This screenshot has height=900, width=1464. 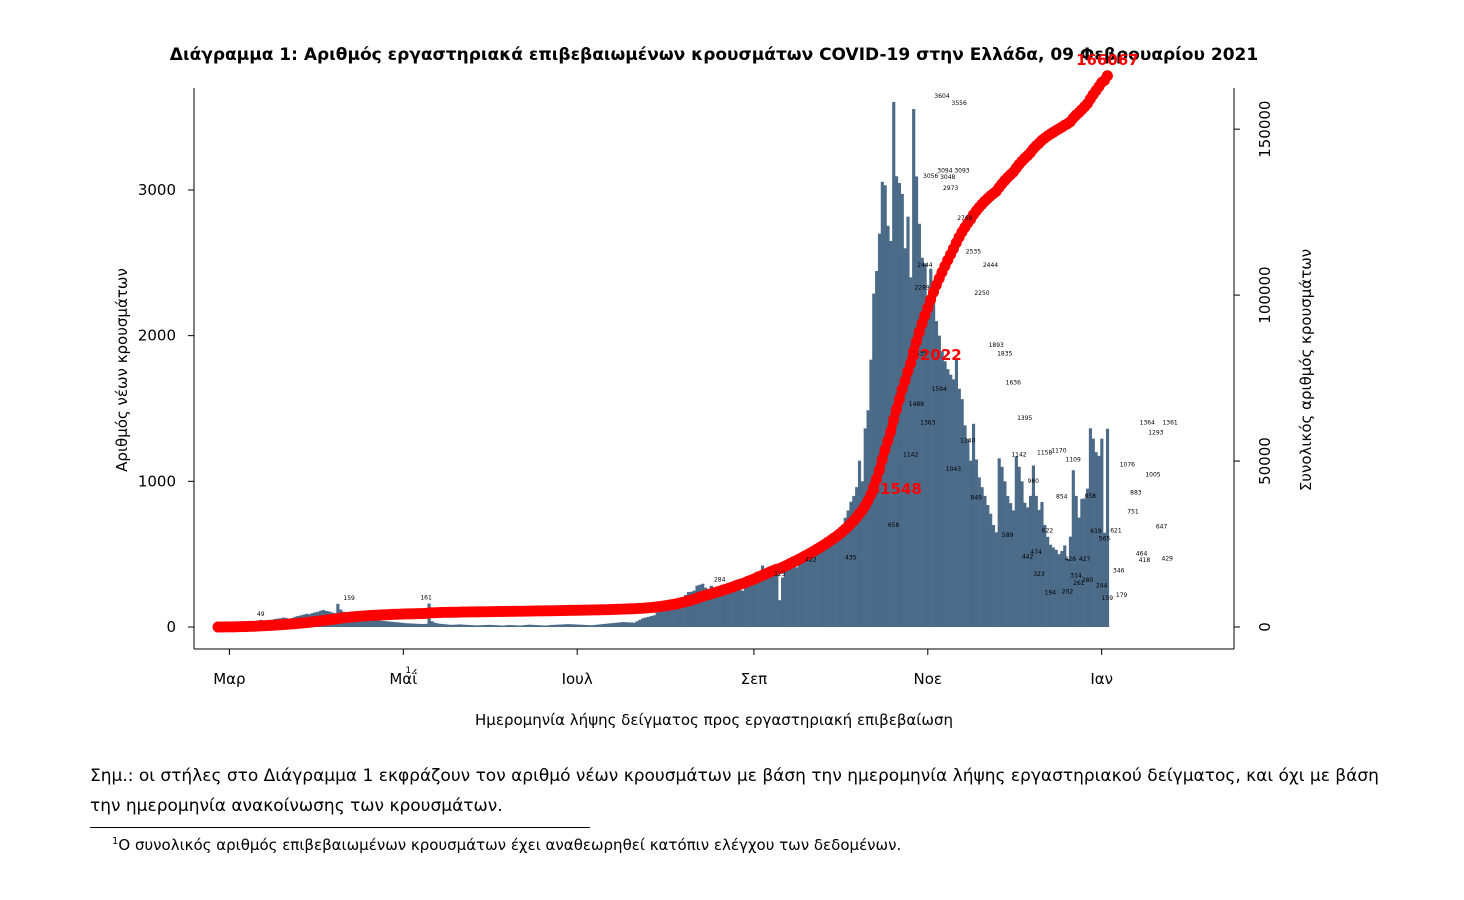 I want to click on bar-value-label: 1293, so click(x=1155, y=433).